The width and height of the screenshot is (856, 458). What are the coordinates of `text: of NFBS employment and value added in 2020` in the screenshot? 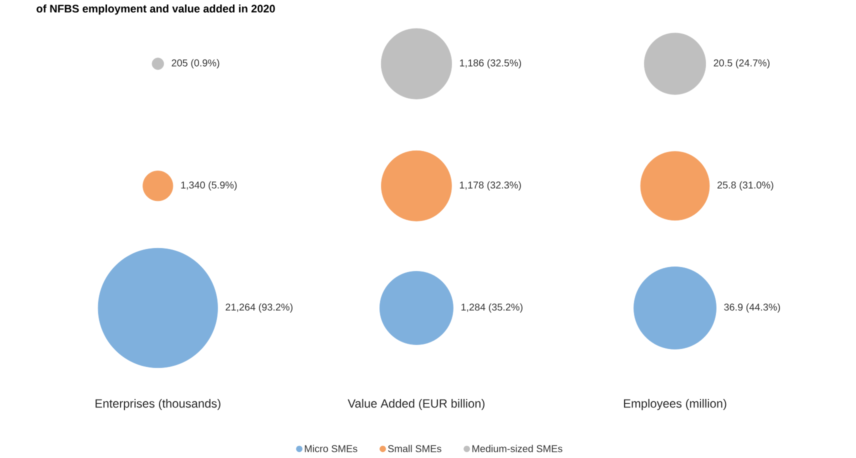 It's located at (155, 9).